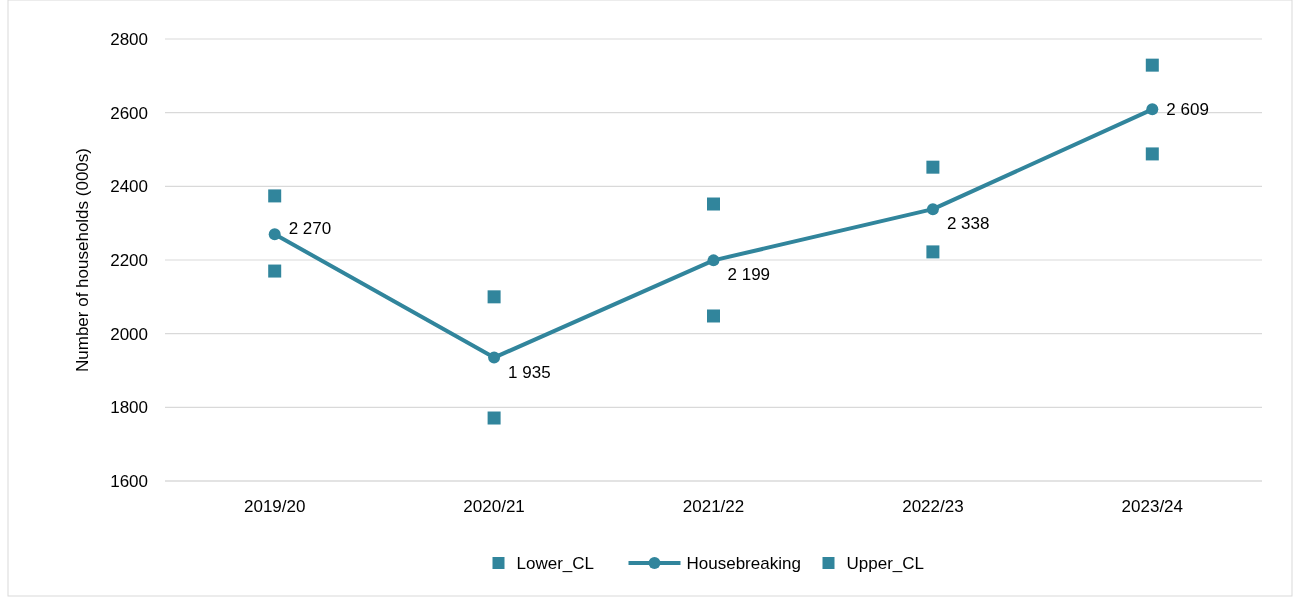  I want to click on legend-label: Lower_CL, so click(555, 563).